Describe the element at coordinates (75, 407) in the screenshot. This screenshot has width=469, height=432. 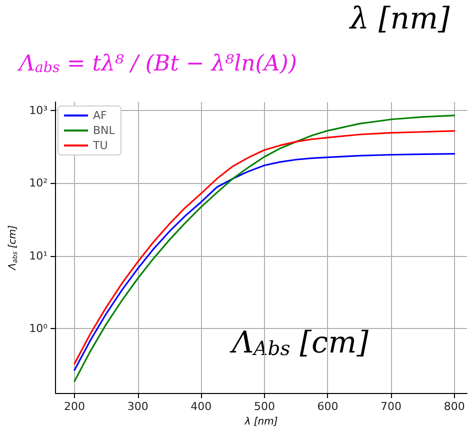
I see `x-tick-label: 200` at that location.